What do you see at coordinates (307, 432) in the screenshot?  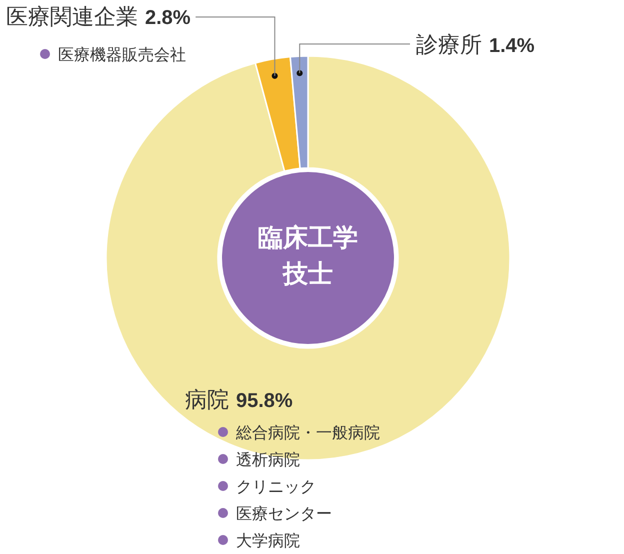 I see `text: 総合病院・一般病院` at bounding box center [307, 432].